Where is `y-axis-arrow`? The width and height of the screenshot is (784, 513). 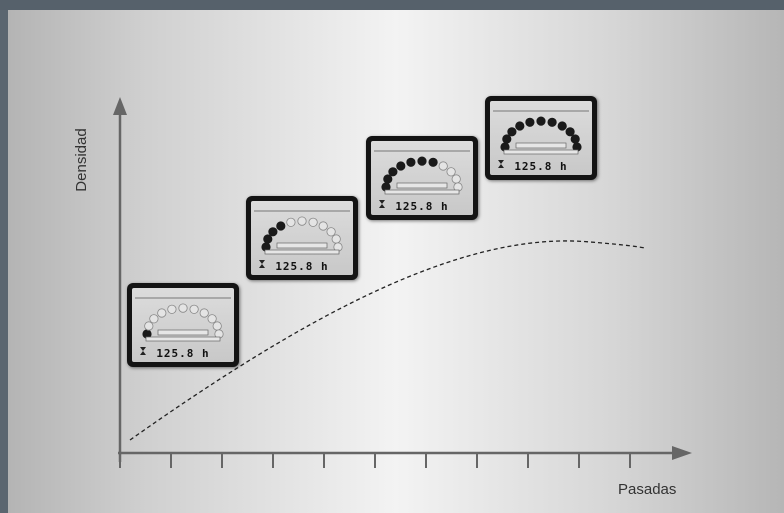
y-axis-arrow is located at coordinates (120, 106).